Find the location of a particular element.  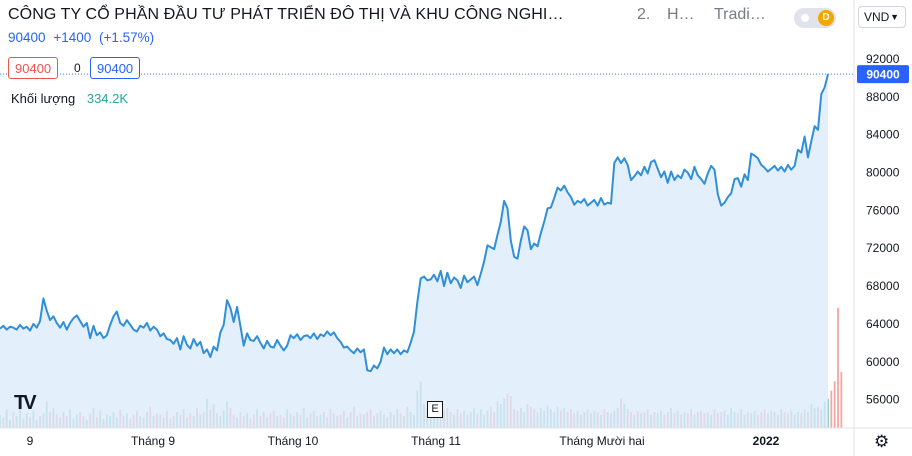

y-tick-label: 88000 is located at coordinates (883, 97).